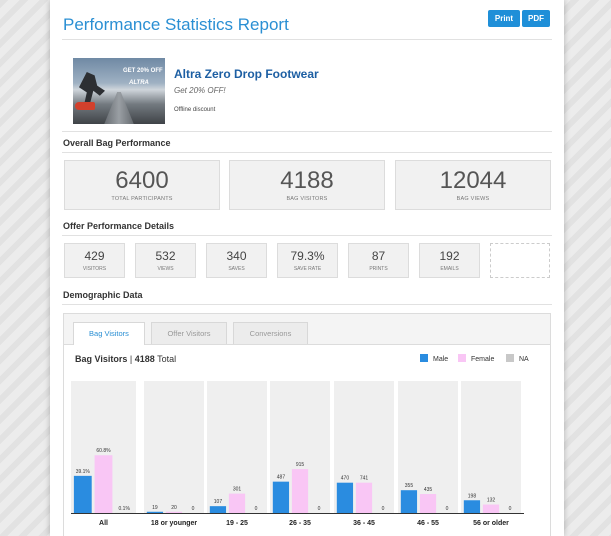 The width and height of the screenshot is (611, 536). Describe the element at coordinates (142, 180) in the screenshot. I see `stat-value: 6400` at that location.